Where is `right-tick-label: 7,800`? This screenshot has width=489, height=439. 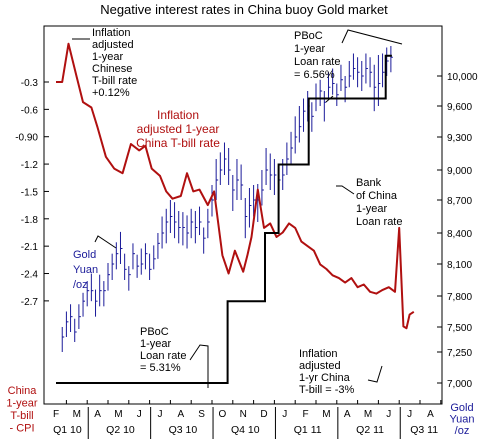 right-tick-label: 7,800 is located at coordinates (459, 297).